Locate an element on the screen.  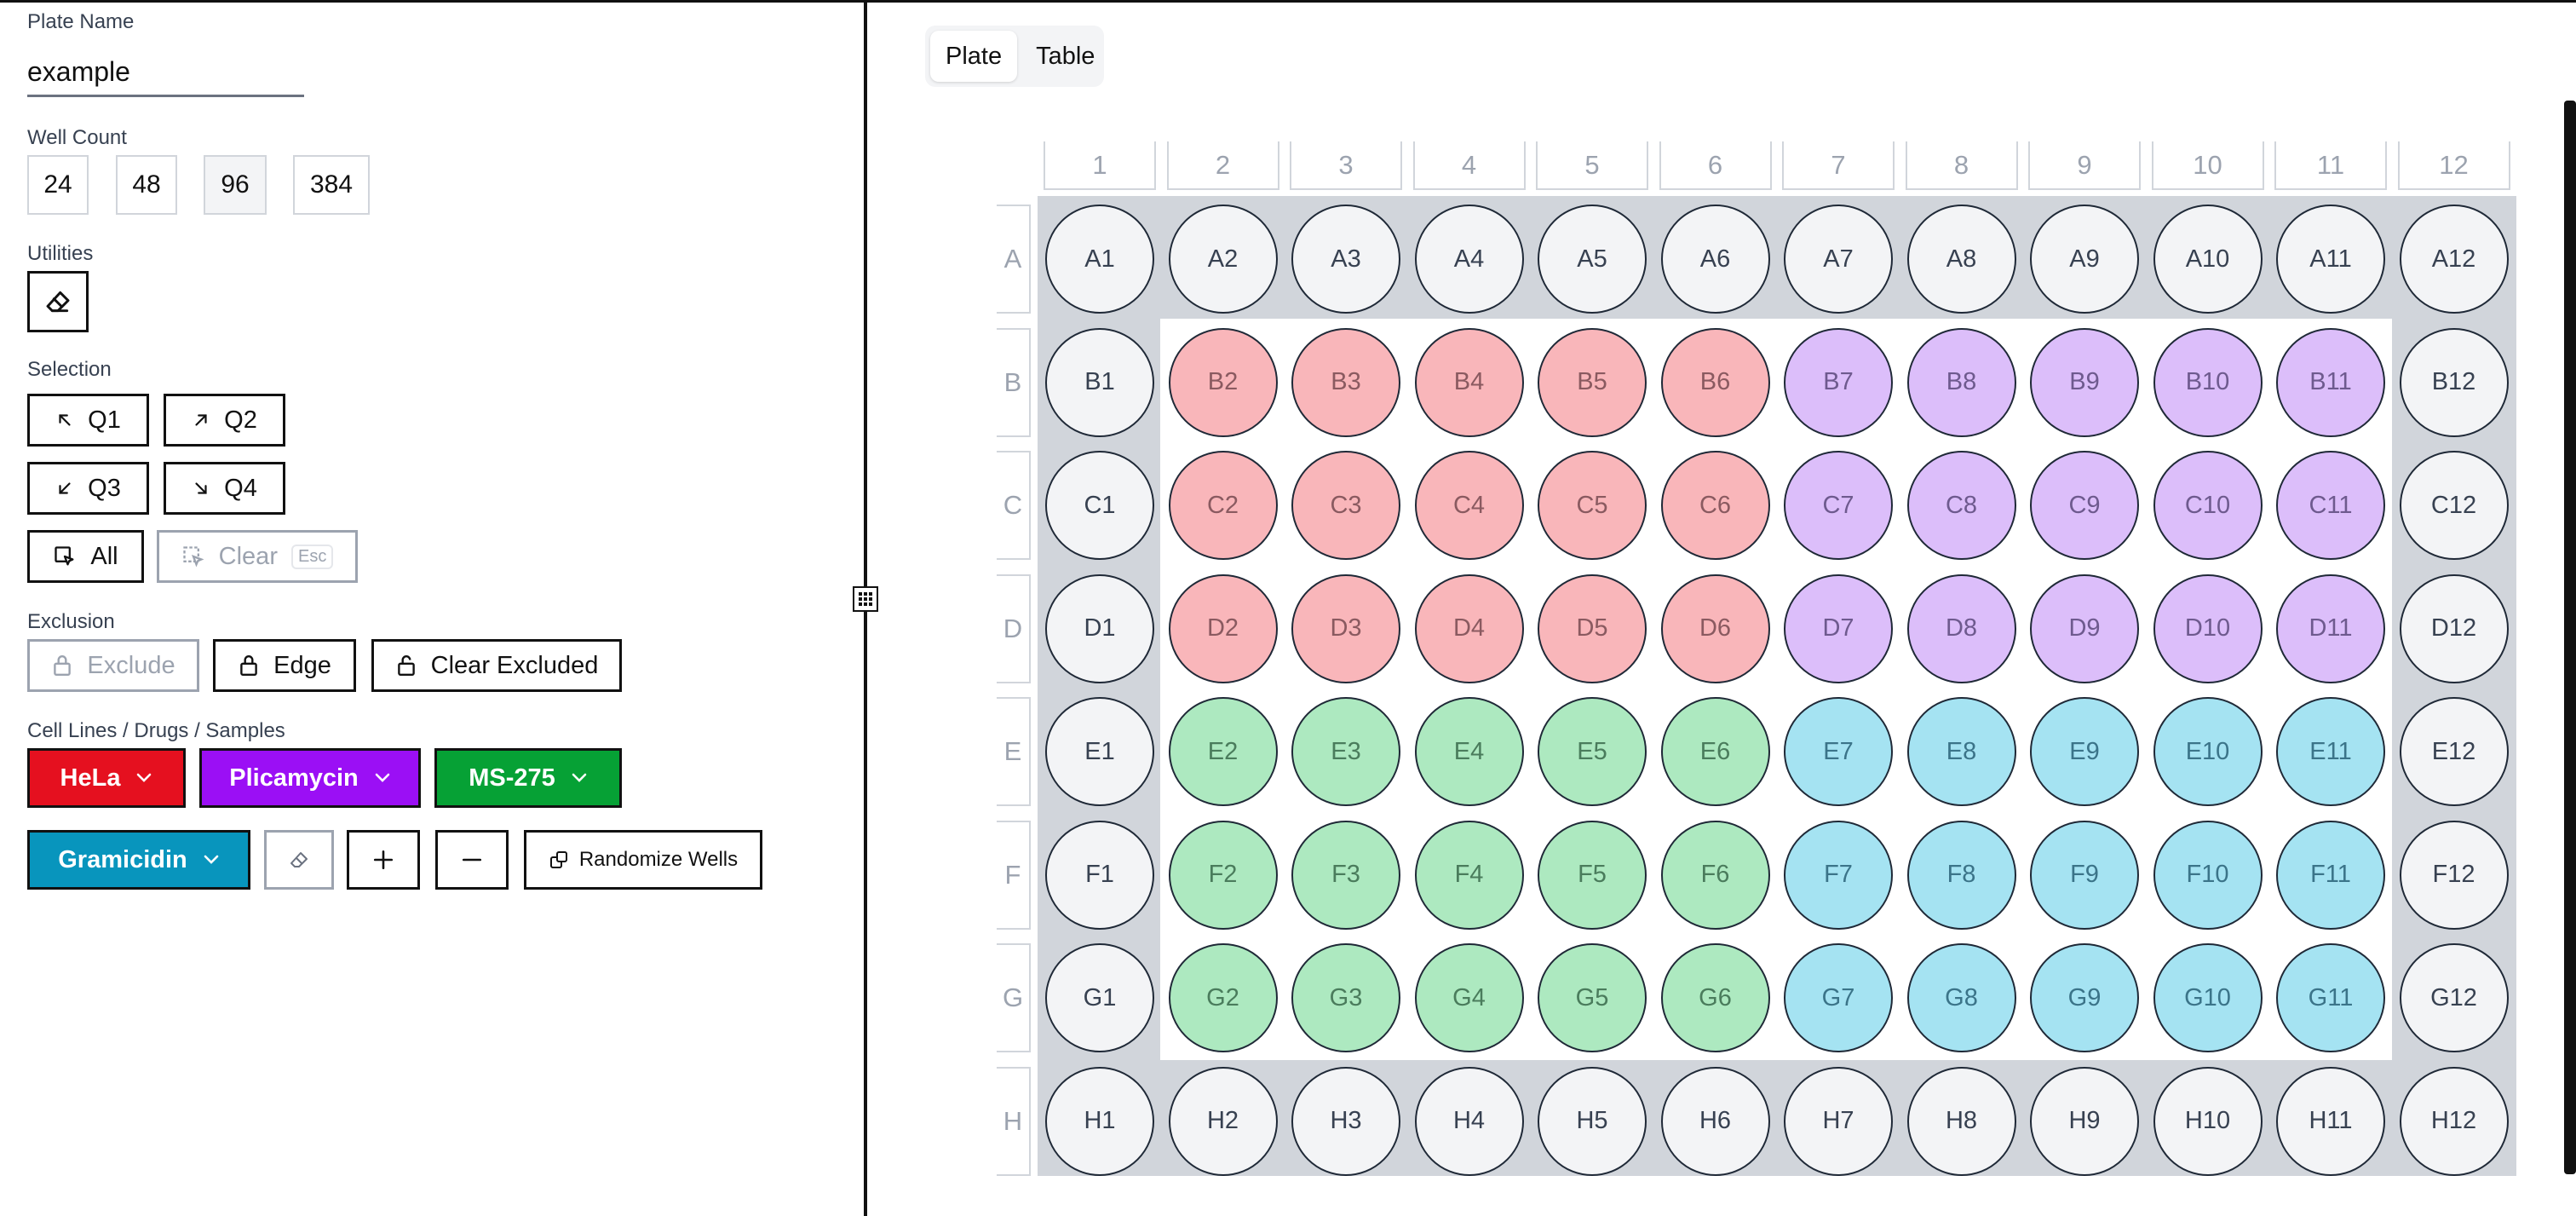
well: G9 is located at coordinates (2084, 997).